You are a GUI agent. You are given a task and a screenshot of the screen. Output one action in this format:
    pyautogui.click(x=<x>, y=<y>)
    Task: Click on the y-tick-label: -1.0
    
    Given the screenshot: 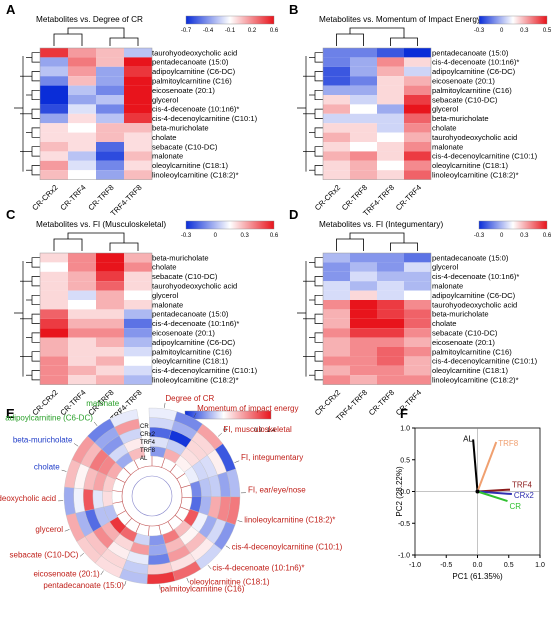 What is the action you would take?
    pyautogui.click(x=404, y=556)
    